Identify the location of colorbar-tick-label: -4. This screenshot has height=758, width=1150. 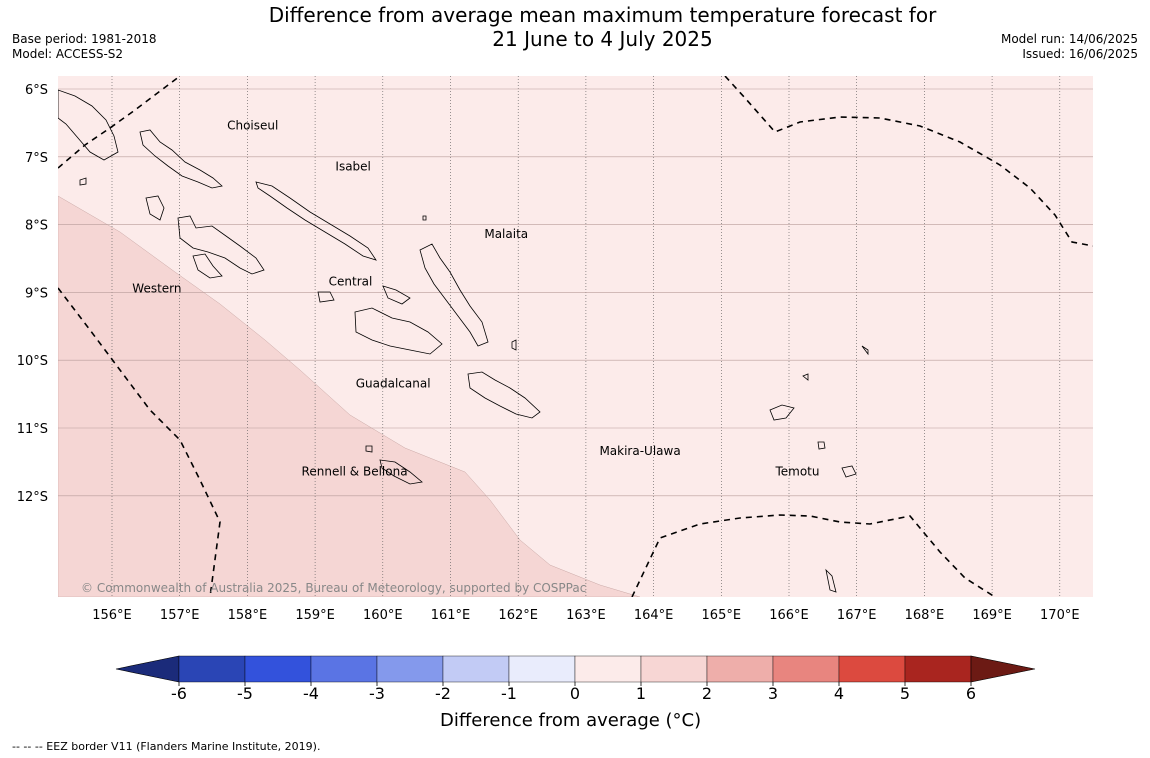
(311, 692).